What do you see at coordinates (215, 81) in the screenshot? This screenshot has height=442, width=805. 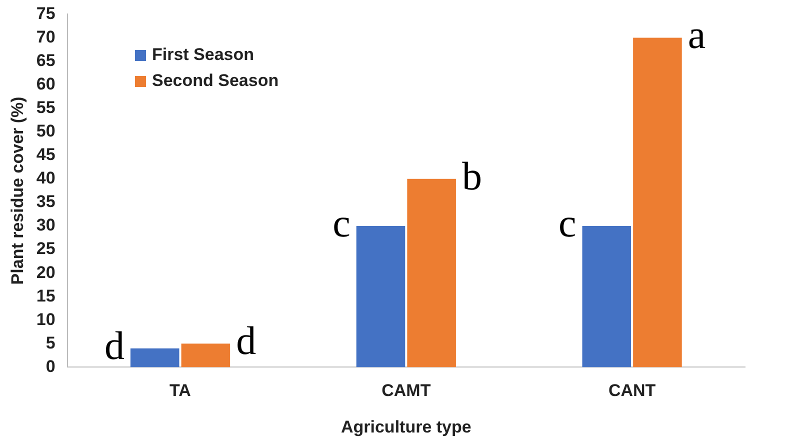 I see `legend-label: Second Season` at bounding box center [215, 81].